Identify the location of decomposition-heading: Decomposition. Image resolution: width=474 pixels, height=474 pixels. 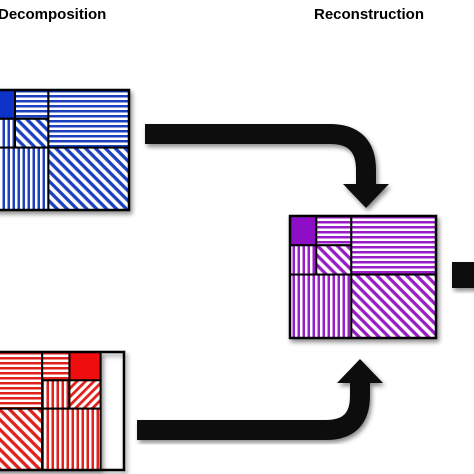
(53, 14).